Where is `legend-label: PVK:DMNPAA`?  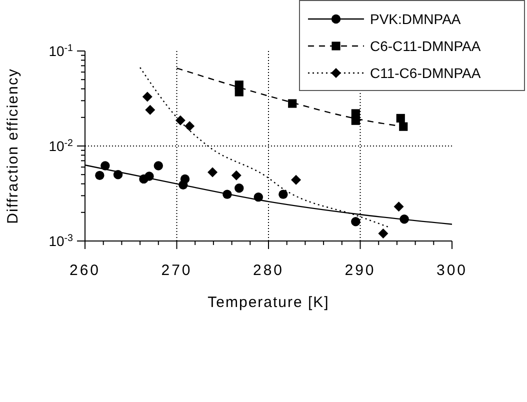 legend-label: PVK:DMNPAA is located at coordinates (415, 18).